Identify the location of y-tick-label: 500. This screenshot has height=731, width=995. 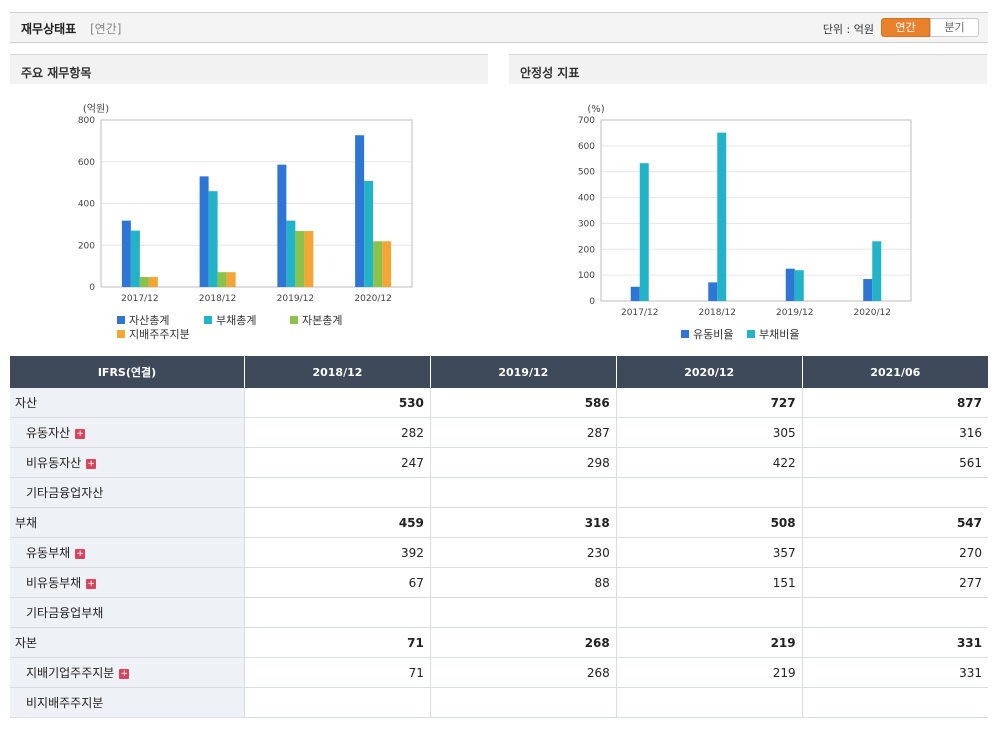
(586, 173).